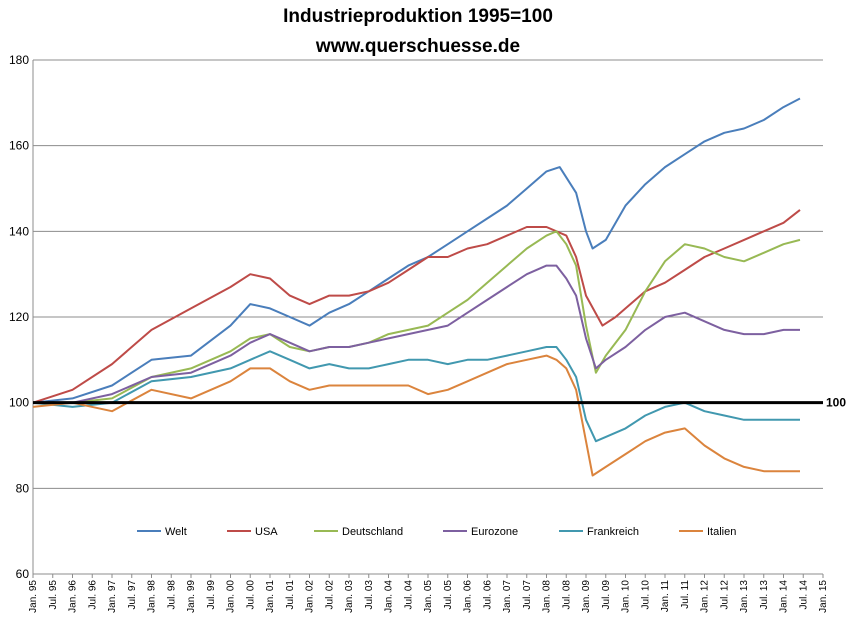  What do you see at coordinates (112, 596) in the screenshot?
I see `x-tick-label: Jan. 97` at bounding box center [112, 596].